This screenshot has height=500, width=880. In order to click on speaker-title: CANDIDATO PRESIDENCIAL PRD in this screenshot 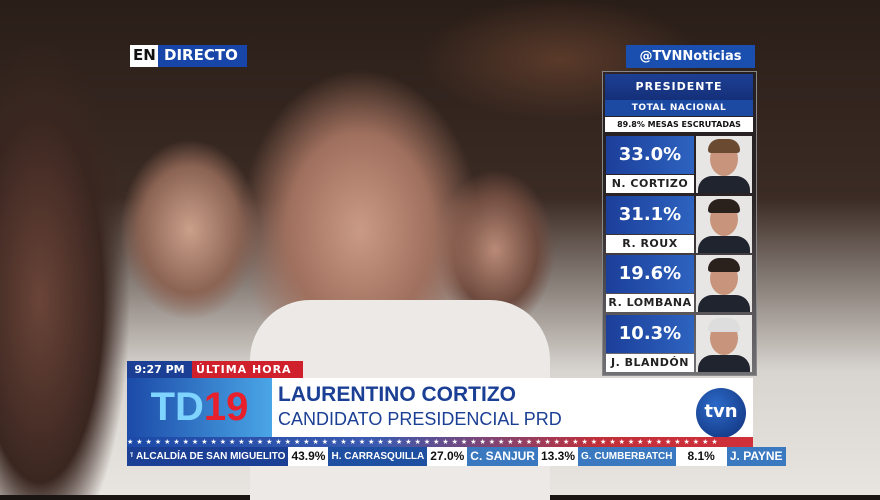, I will do `click(420, 419)`.